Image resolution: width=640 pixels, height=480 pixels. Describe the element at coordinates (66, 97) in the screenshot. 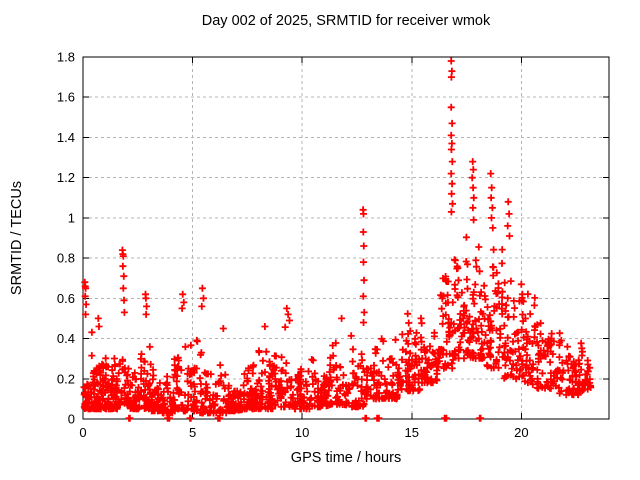

I see `y-tick-label: 1.6` at that location.